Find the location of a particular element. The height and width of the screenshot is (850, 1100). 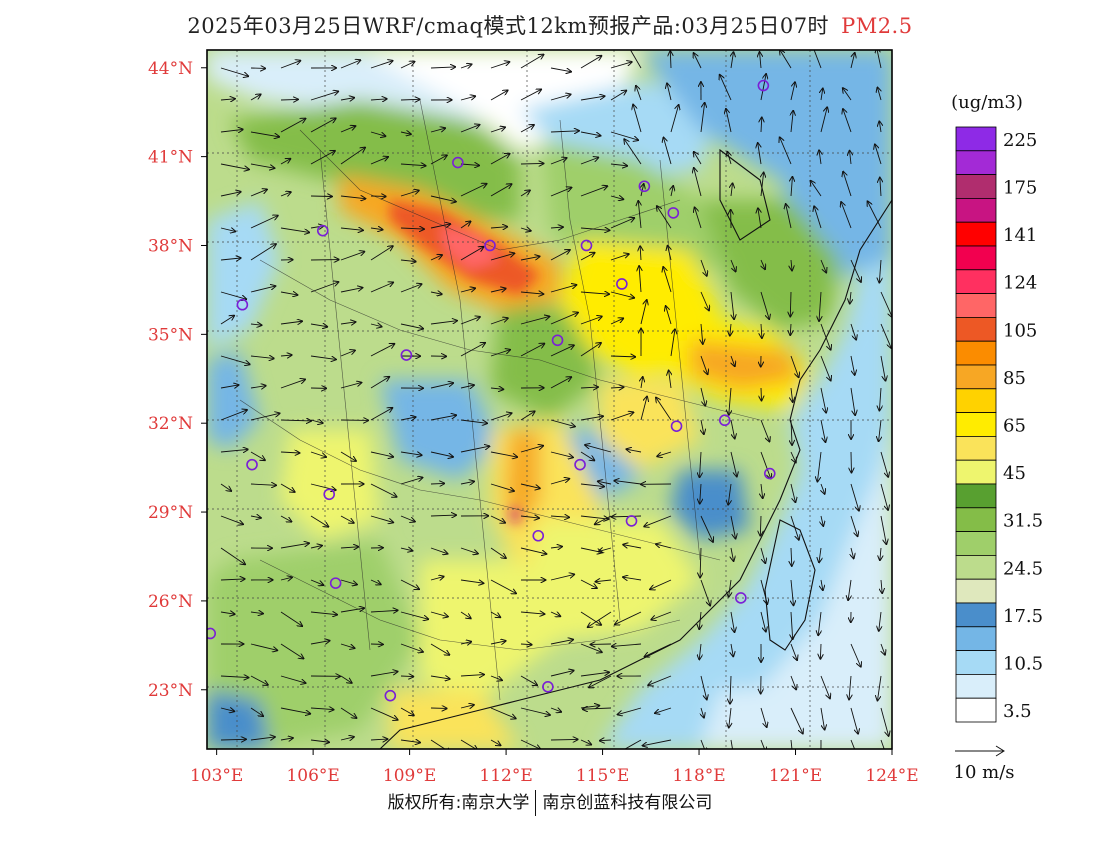

lat-label: 29°N is located at coordinates (170, 513).